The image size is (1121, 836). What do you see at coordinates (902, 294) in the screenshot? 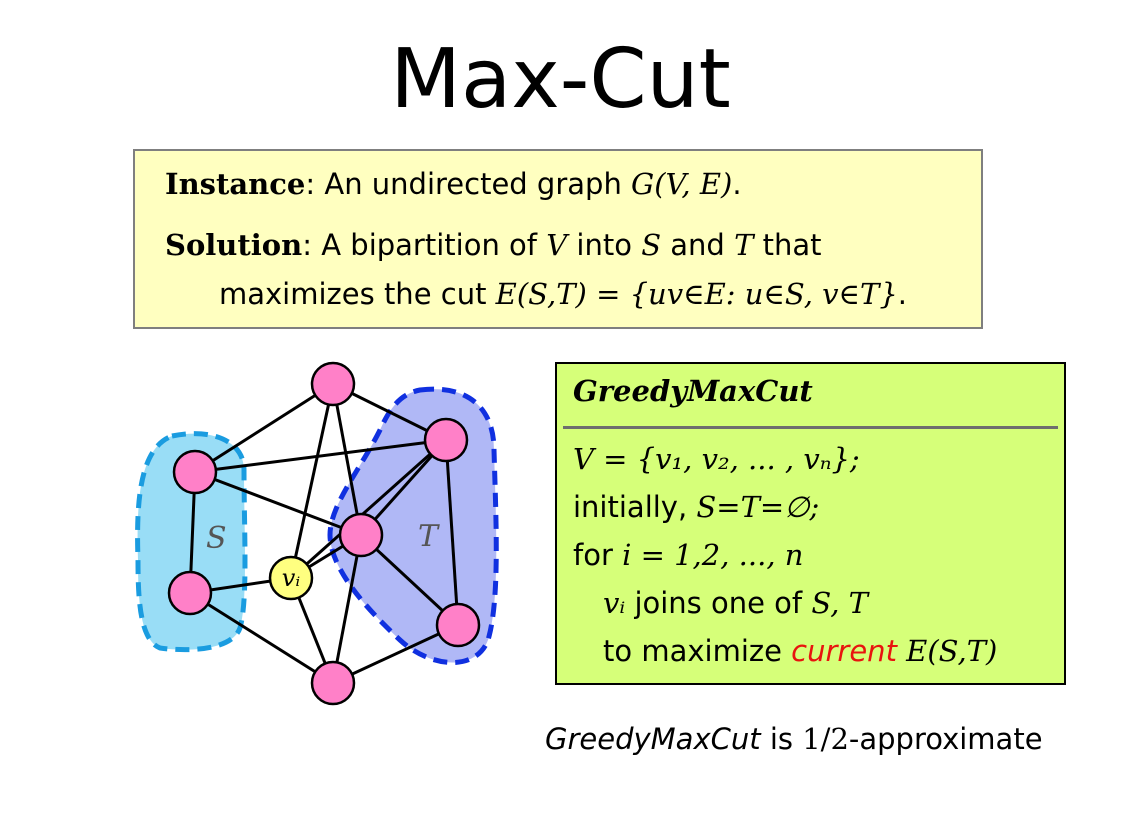
I see `solution-end: .` at bounding box center [902, 294].